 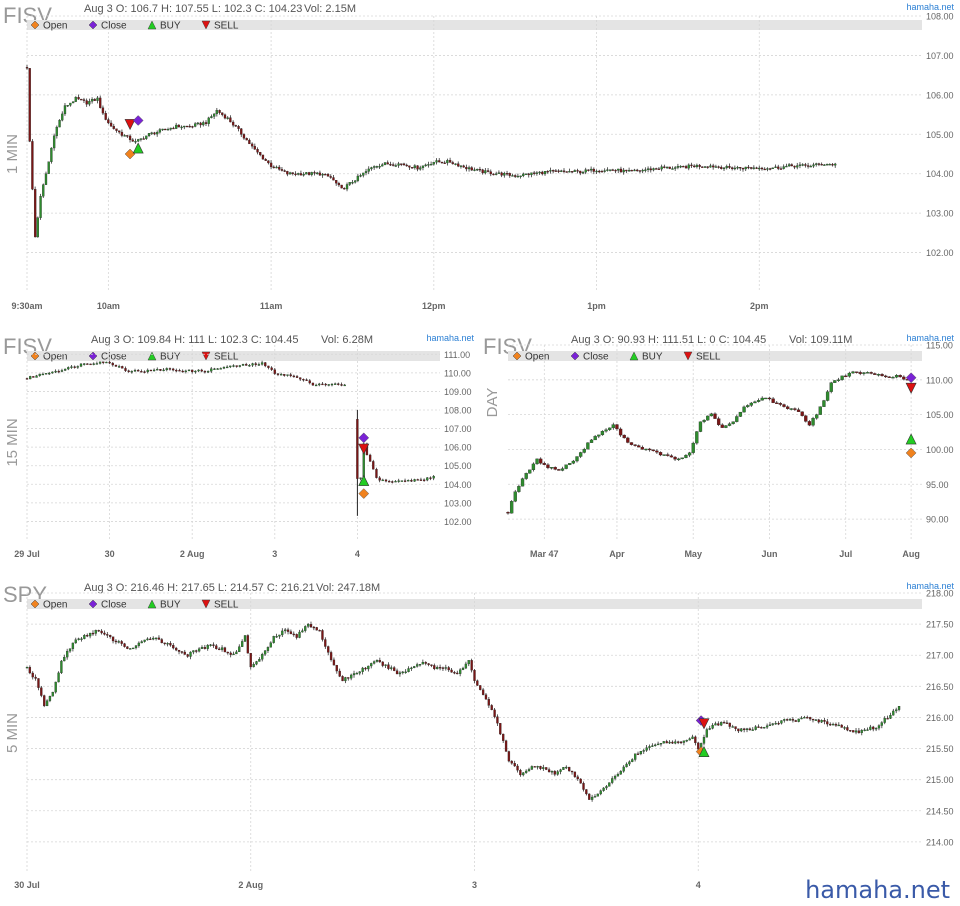 I want to click on trade-marker-sell, so click(x=130, y=125).